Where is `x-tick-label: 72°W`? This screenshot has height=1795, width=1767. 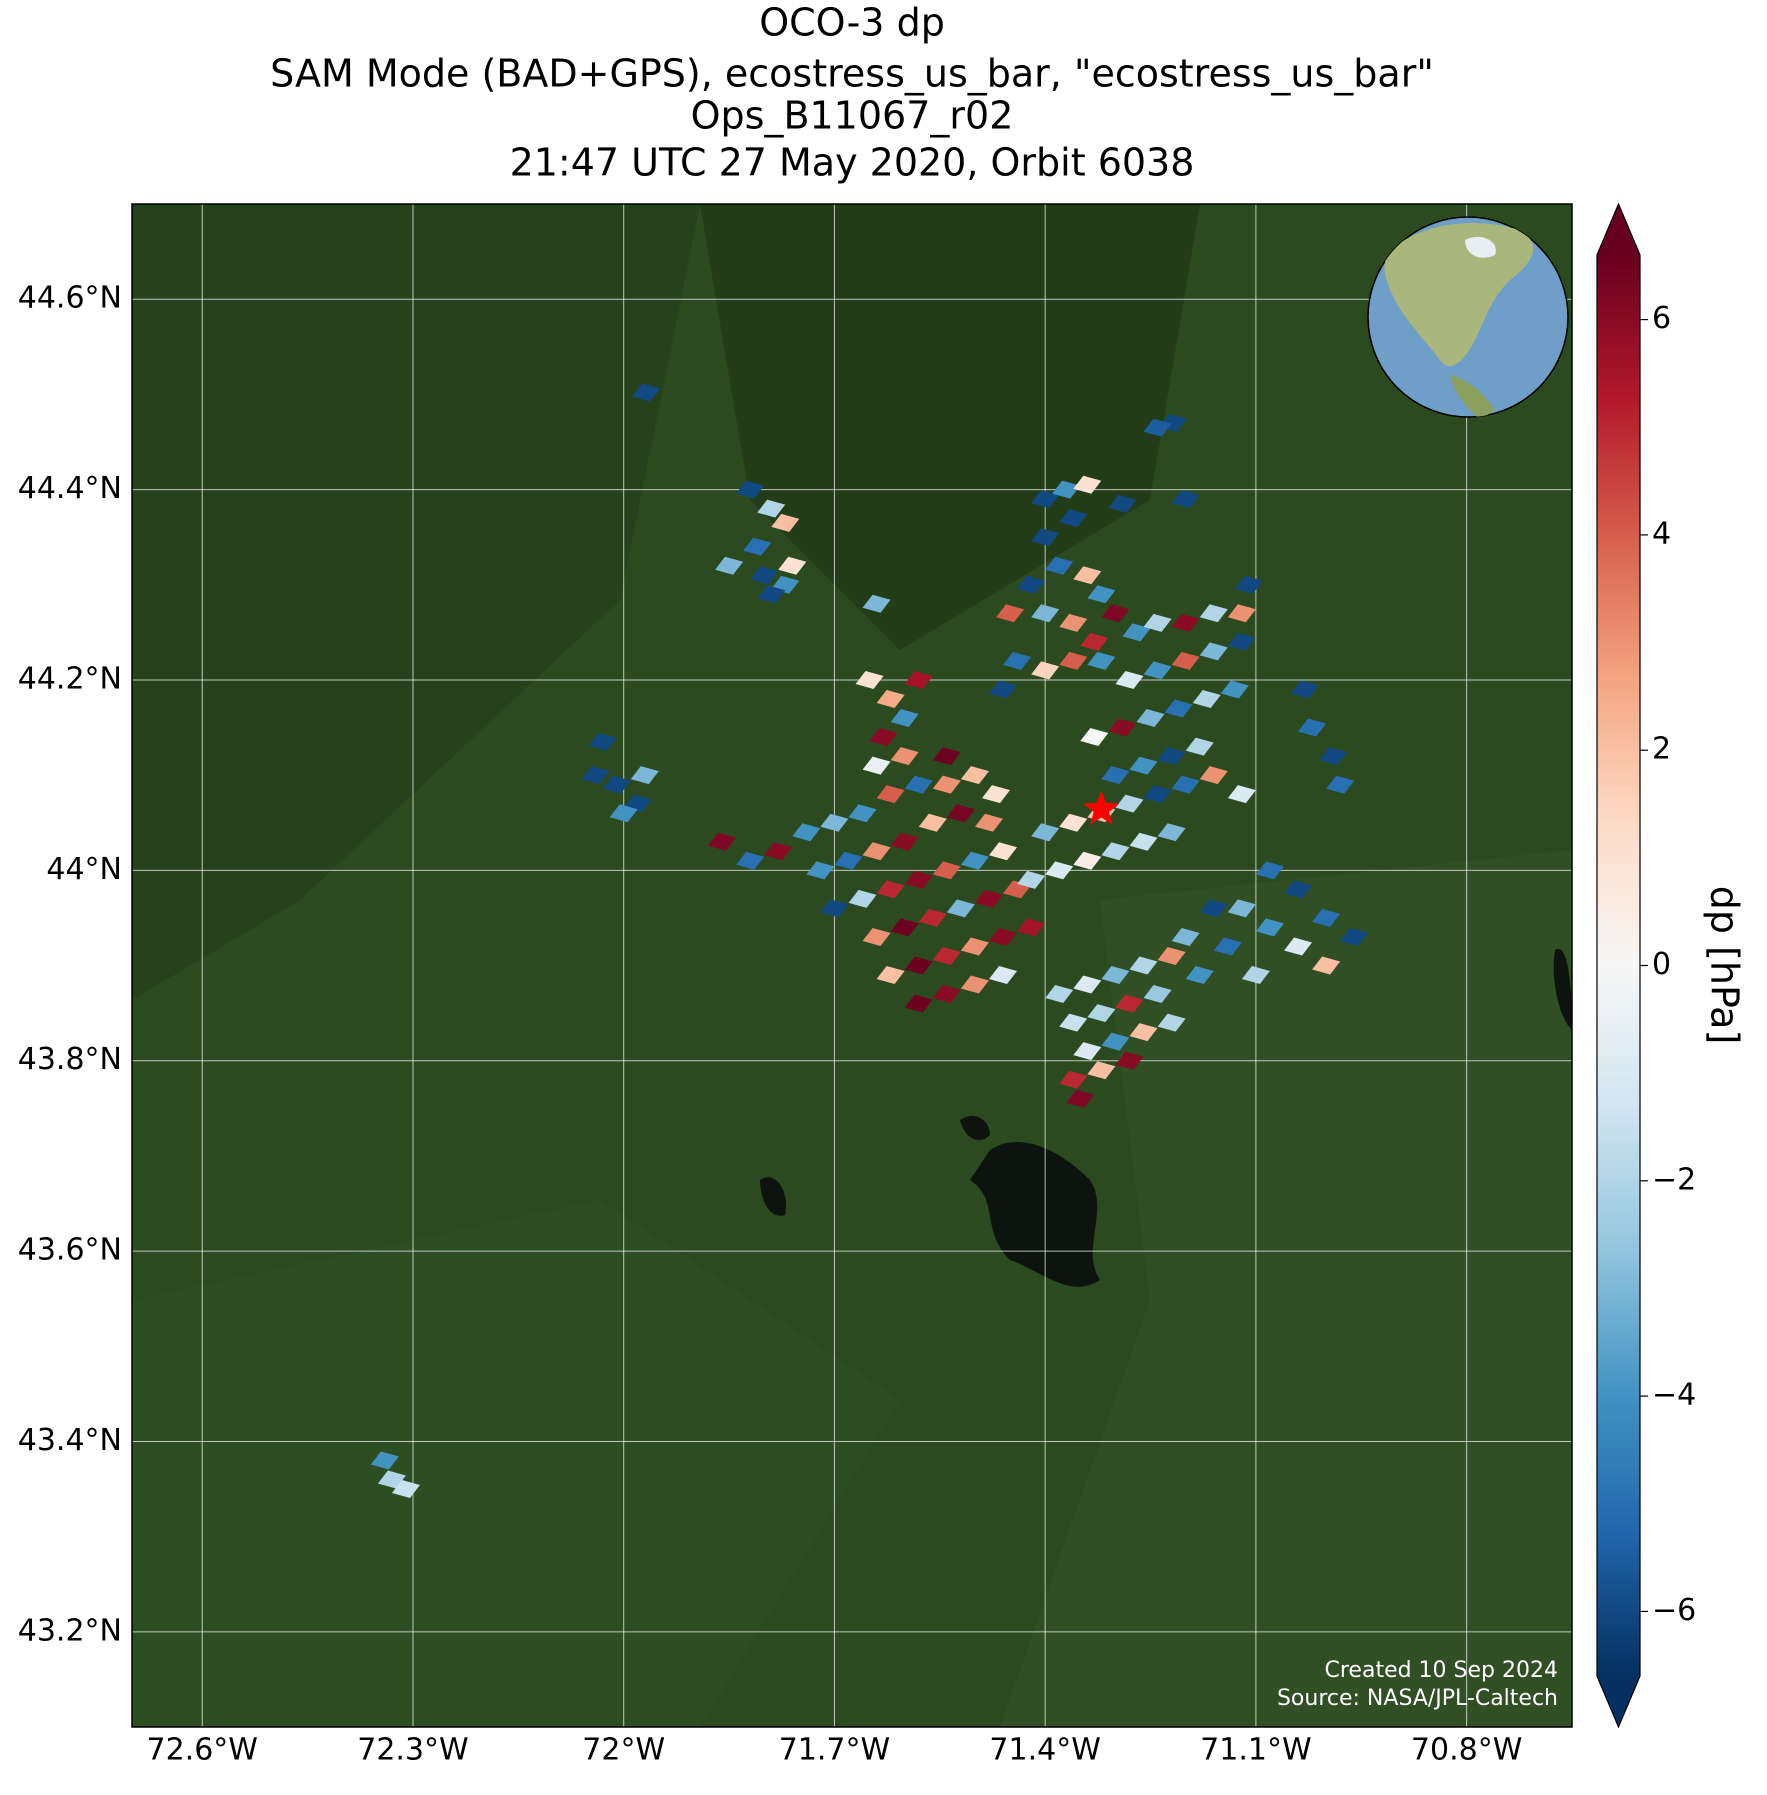
x-tick-label: 72°W is located at coordinates (623, 1750).